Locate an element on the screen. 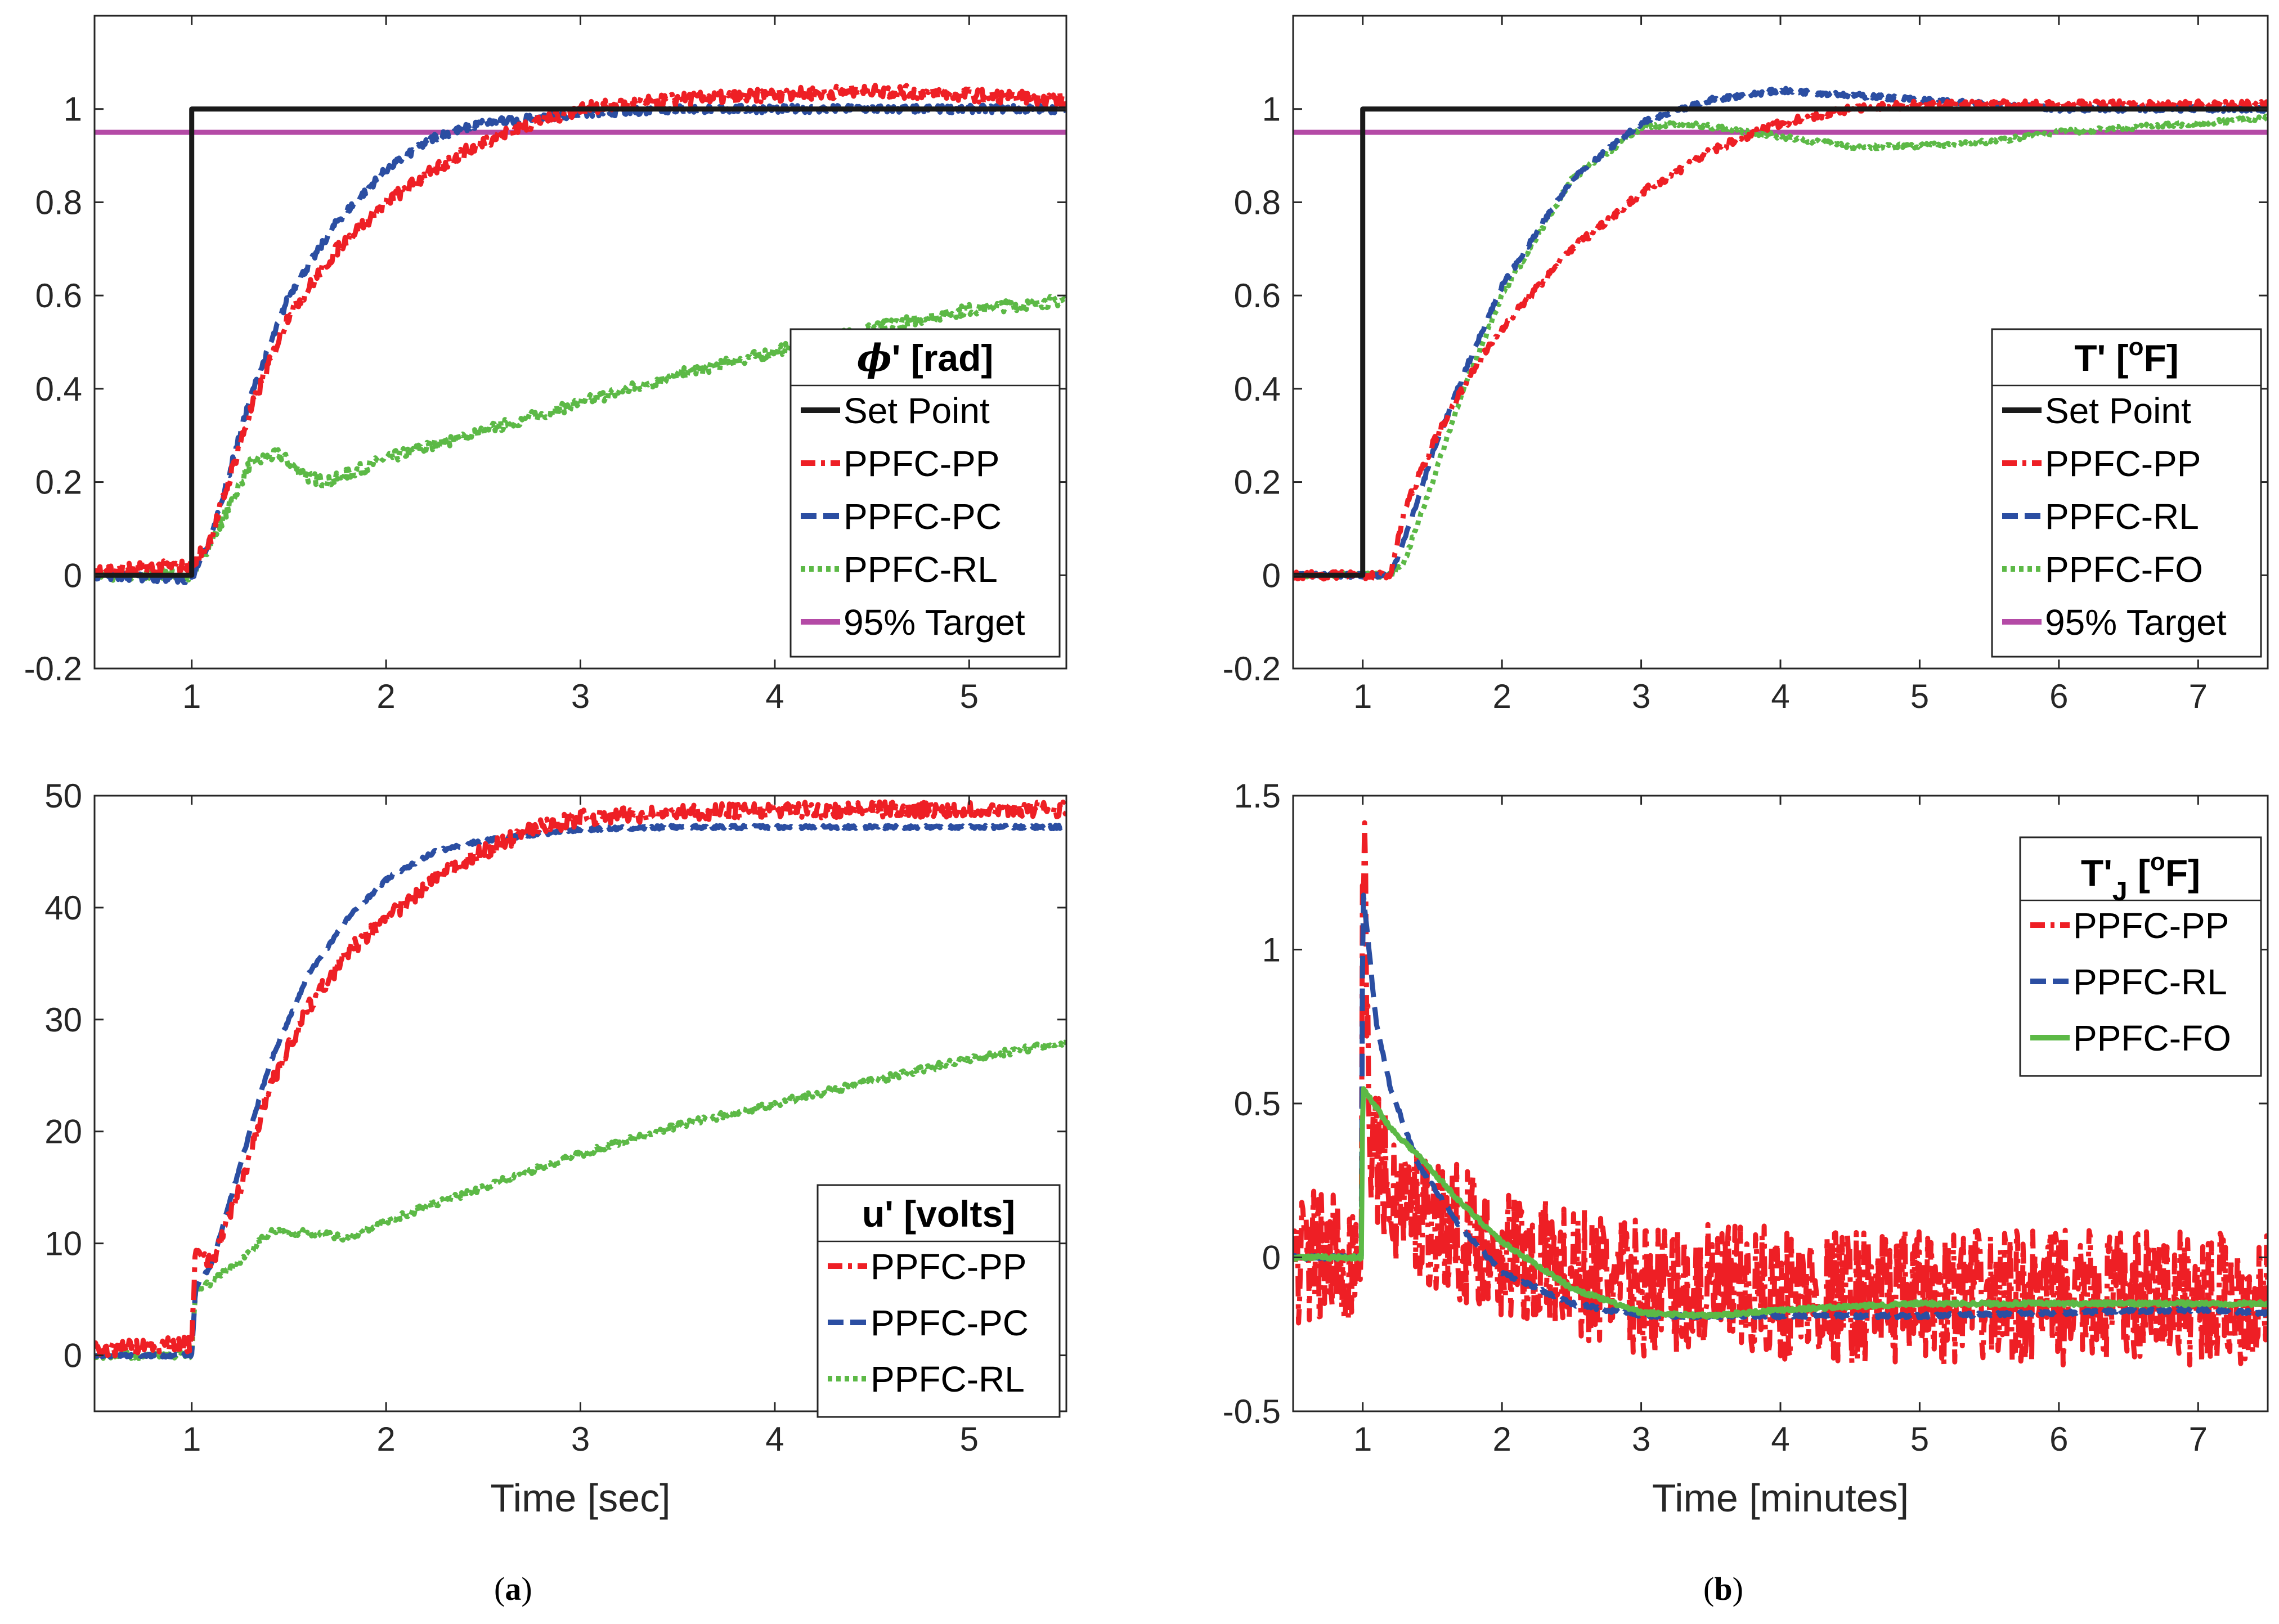 The width and height of the screenshot is (2279, 1624). y-tick-label: 30 is located at coordinates (63, 1020).